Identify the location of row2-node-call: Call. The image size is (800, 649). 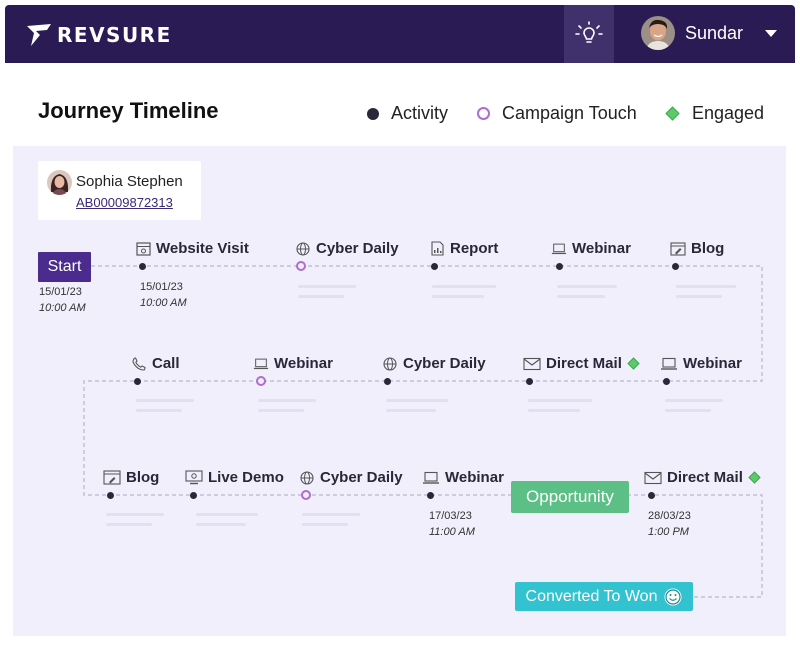
(155, 363).